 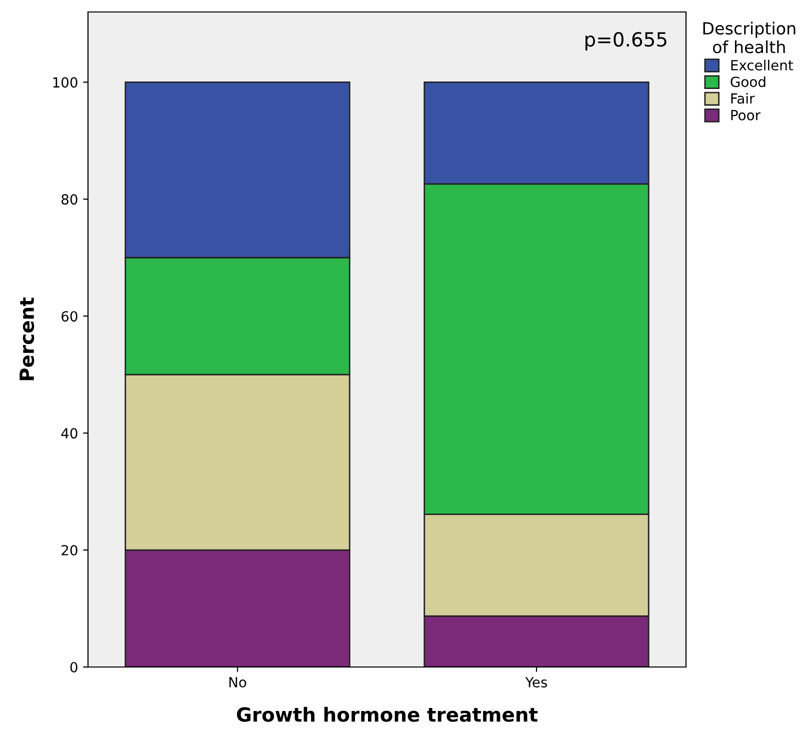 I want to click on x-tick-label: Yes, so click(x=536, y=682).